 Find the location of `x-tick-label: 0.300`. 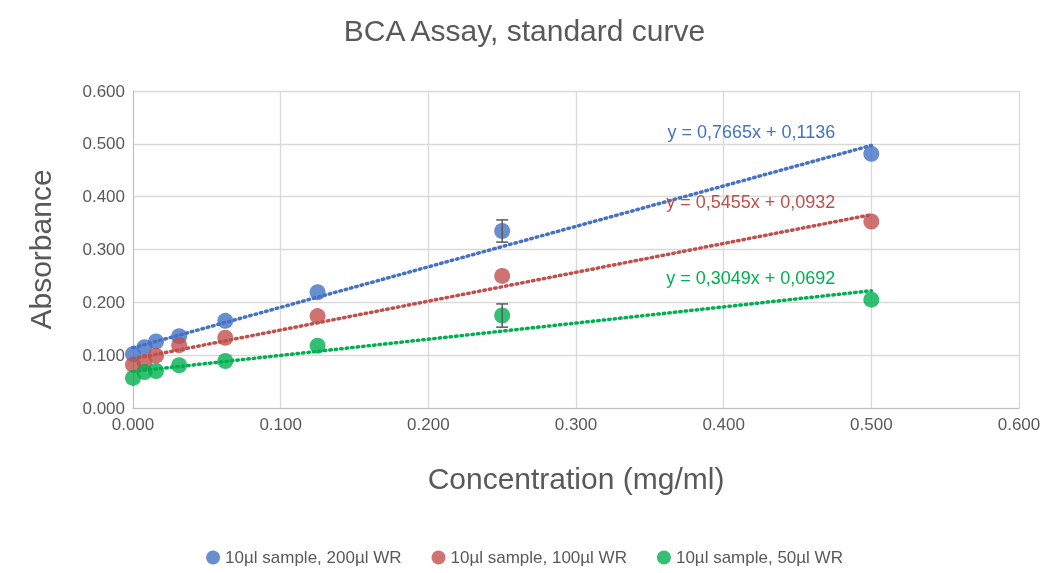

x-tick-label: 0.300 is located at coordinates (576, 424).